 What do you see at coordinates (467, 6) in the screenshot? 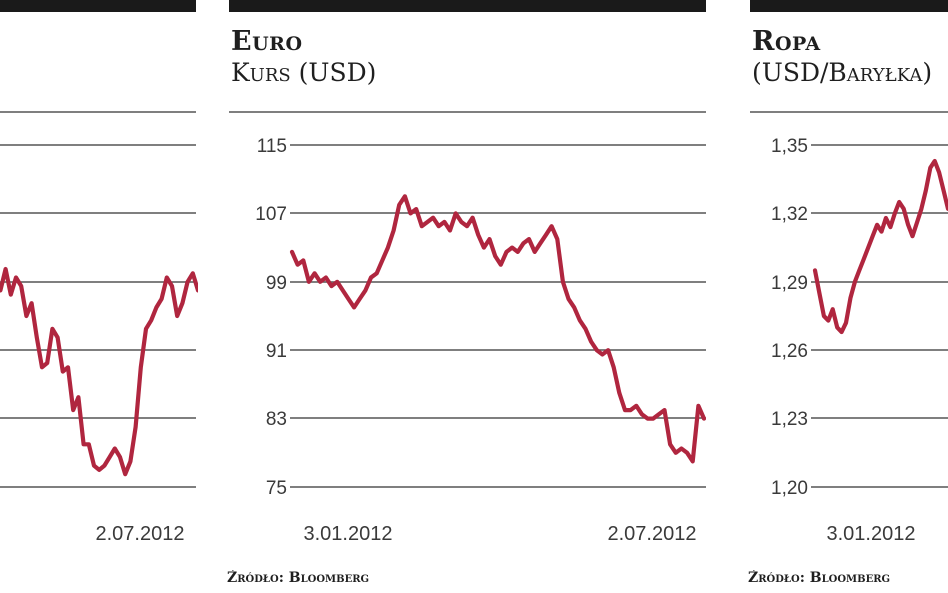
I see `chart-2-header-bar` at bounding box center [467, 6].